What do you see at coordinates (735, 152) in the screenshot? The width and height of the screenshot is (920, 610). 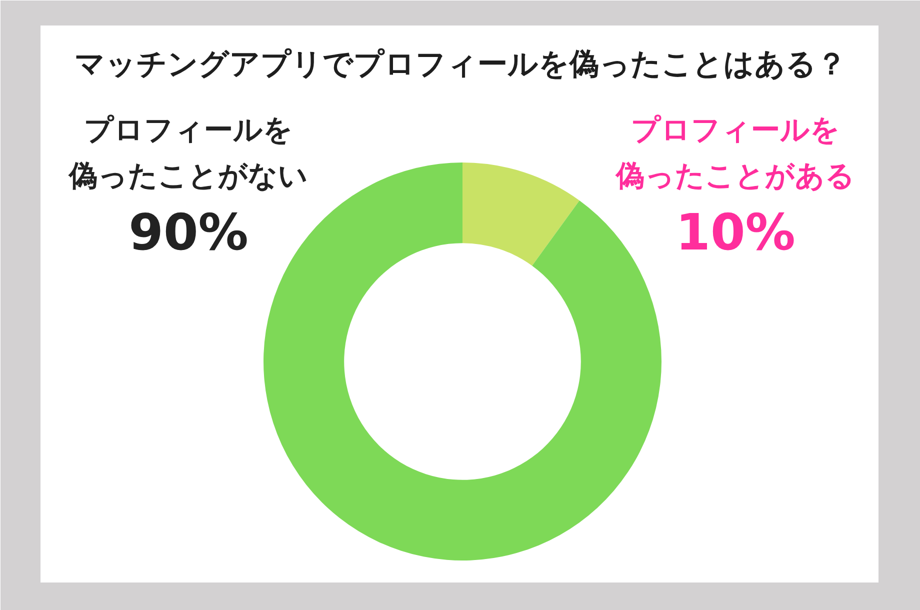 I see `slice-label: プロフィールを偽ったことがある` at bounding box center [735, 152].